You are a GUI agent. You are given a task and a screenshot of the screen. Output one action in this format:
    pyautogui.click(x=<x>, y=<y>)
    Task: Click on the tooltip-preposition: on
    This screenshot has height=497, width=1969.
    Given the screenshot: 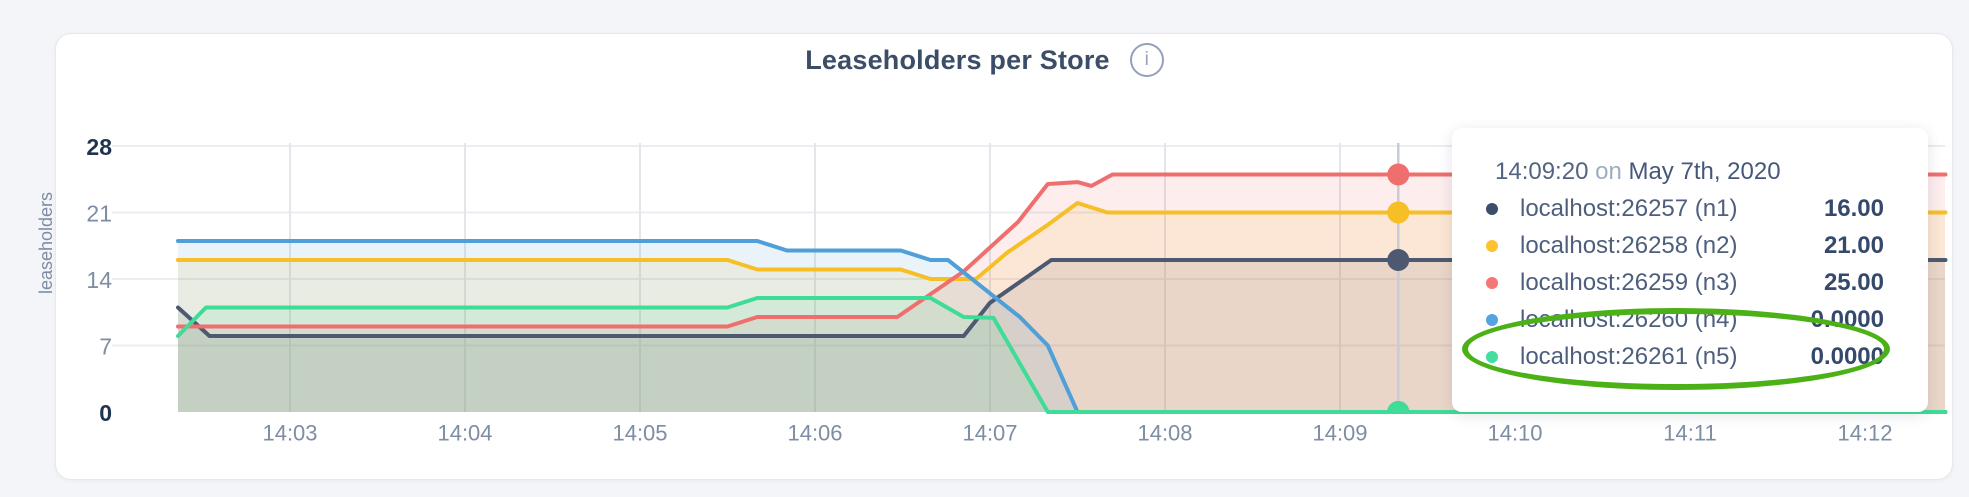 What is the action you would take?
    pyautogui.click(x=1608, y=171)
    